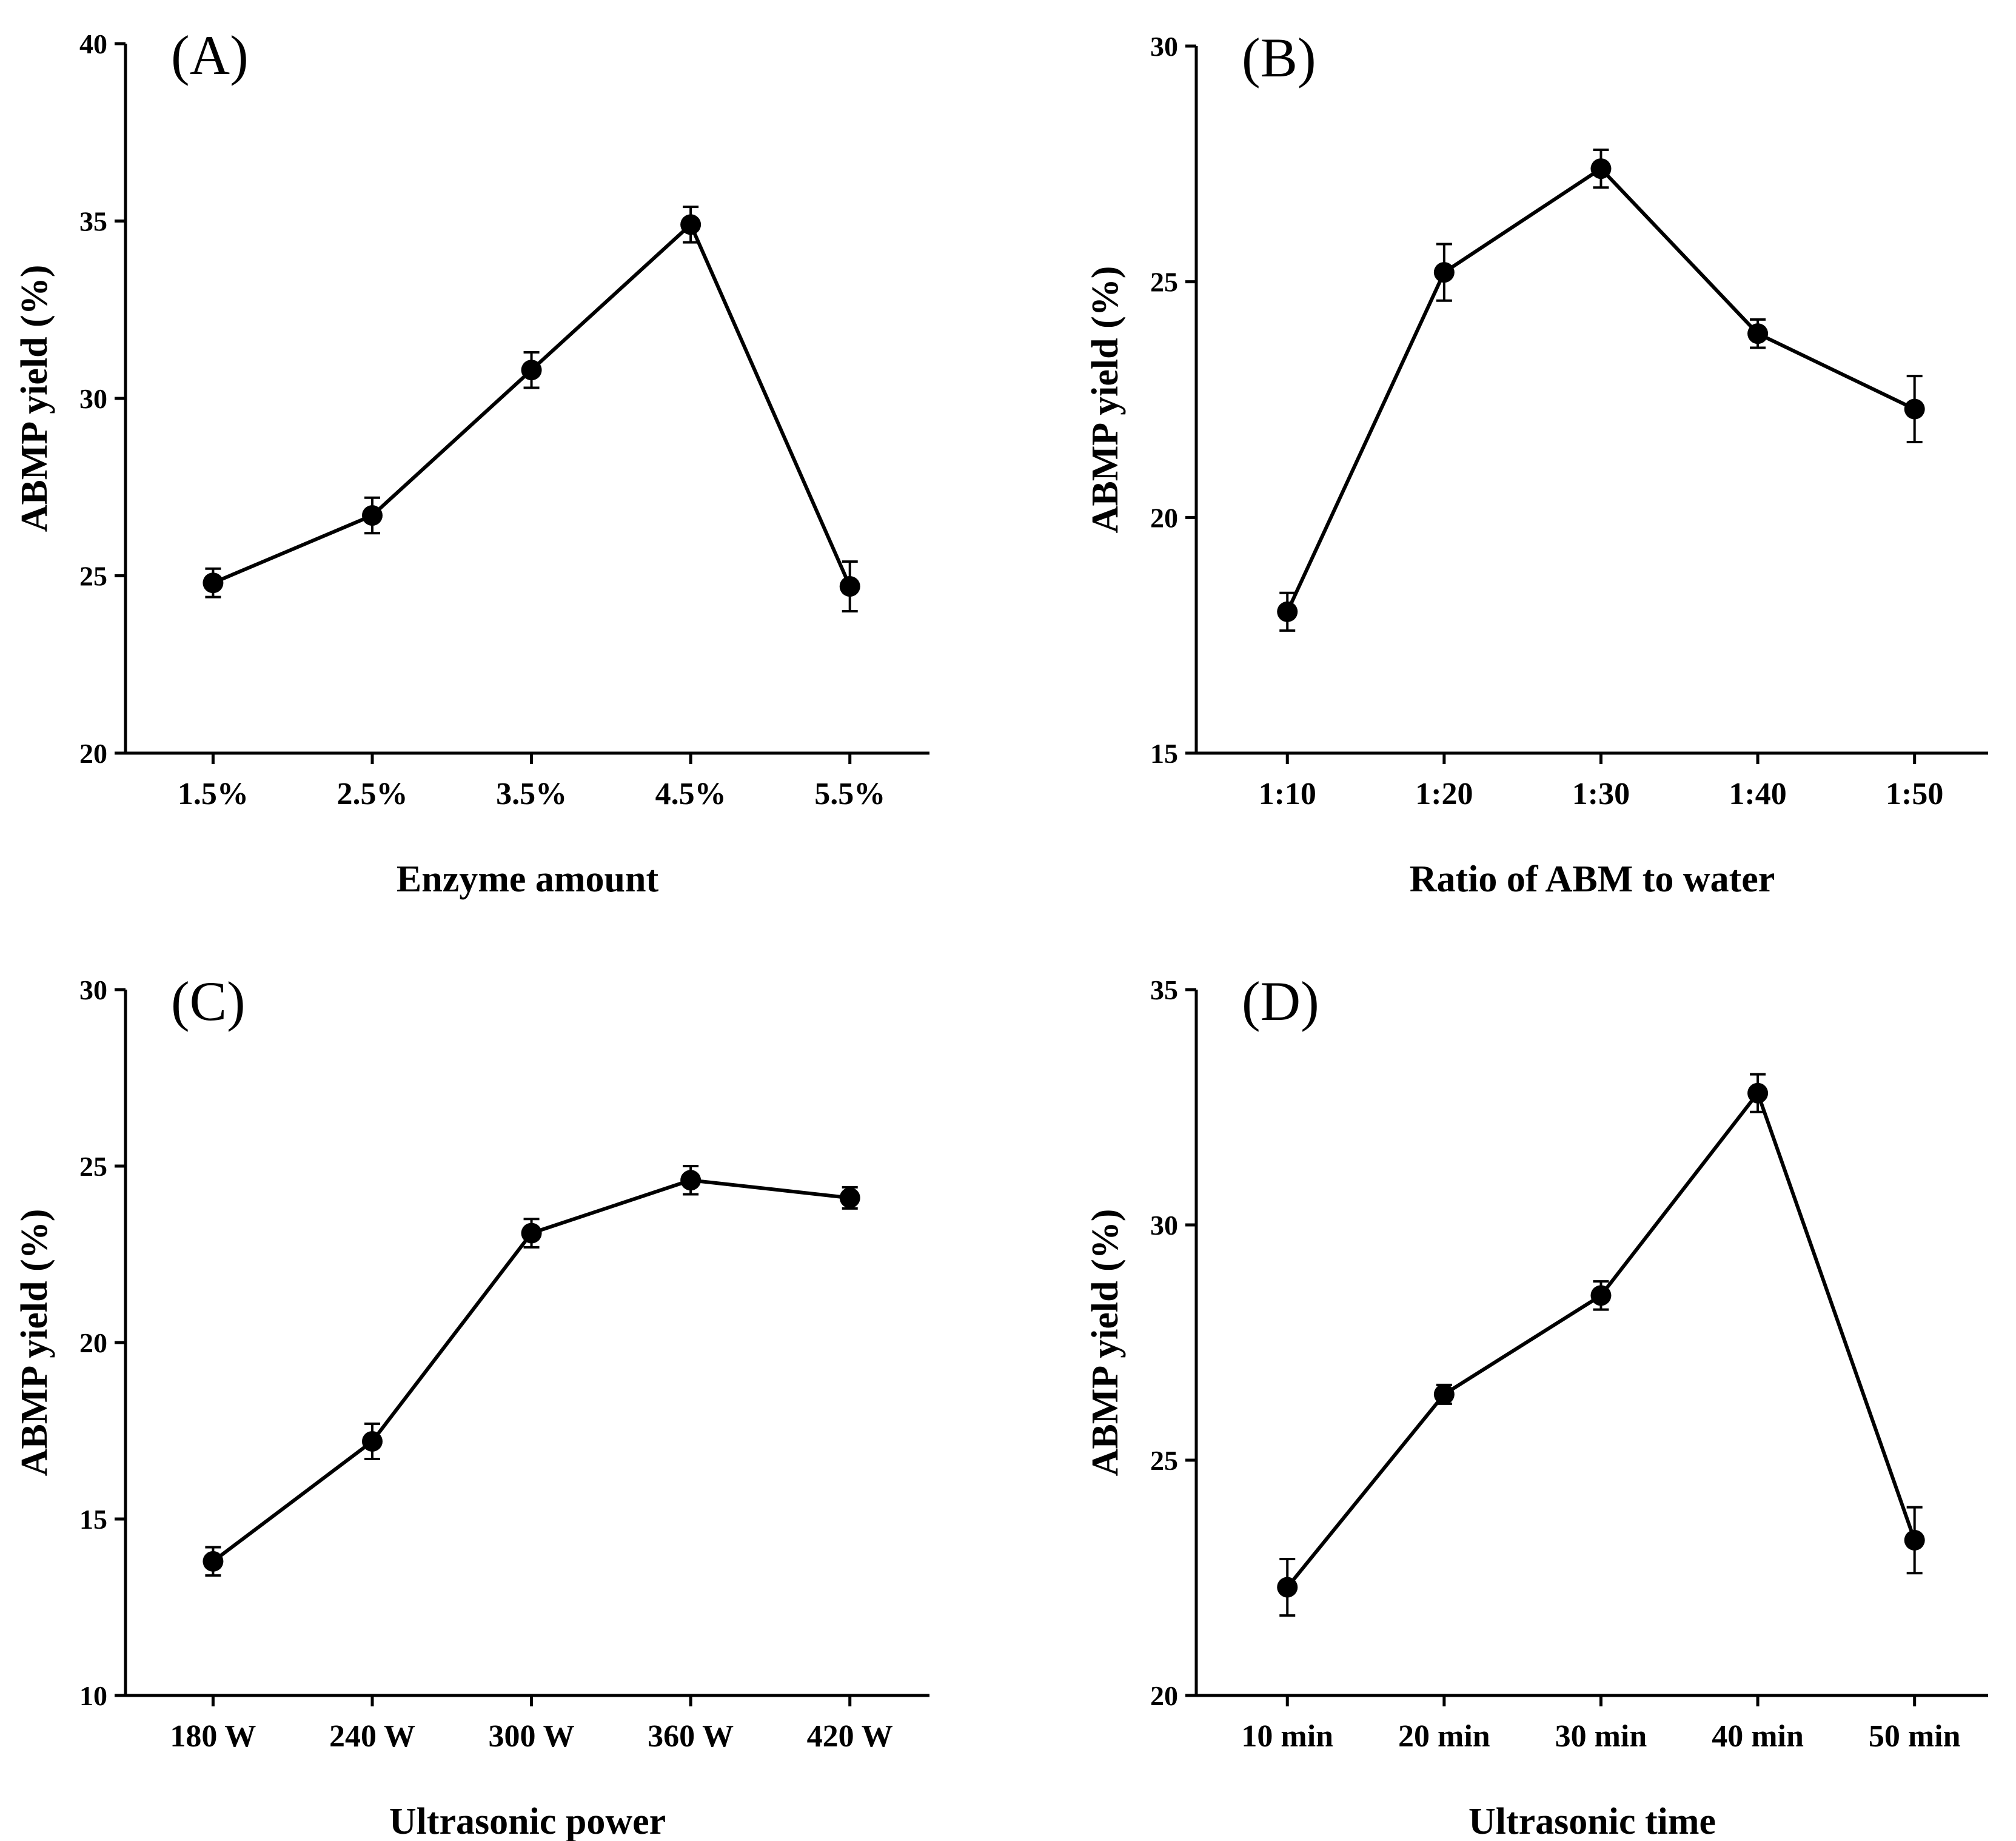  I want to click on x-axis-title: Ratio of ABM to water, so click(1592, 879).